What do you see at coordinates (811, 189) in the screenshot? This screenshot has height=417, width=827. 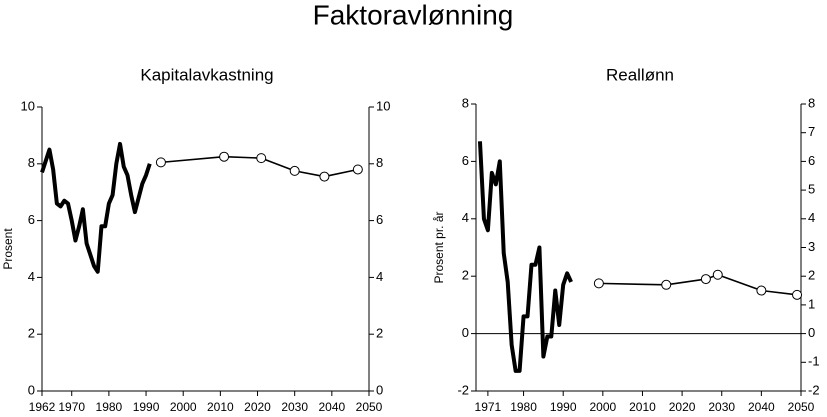 I see `y2-tick-label: 5` at bounding box center [811, 189].